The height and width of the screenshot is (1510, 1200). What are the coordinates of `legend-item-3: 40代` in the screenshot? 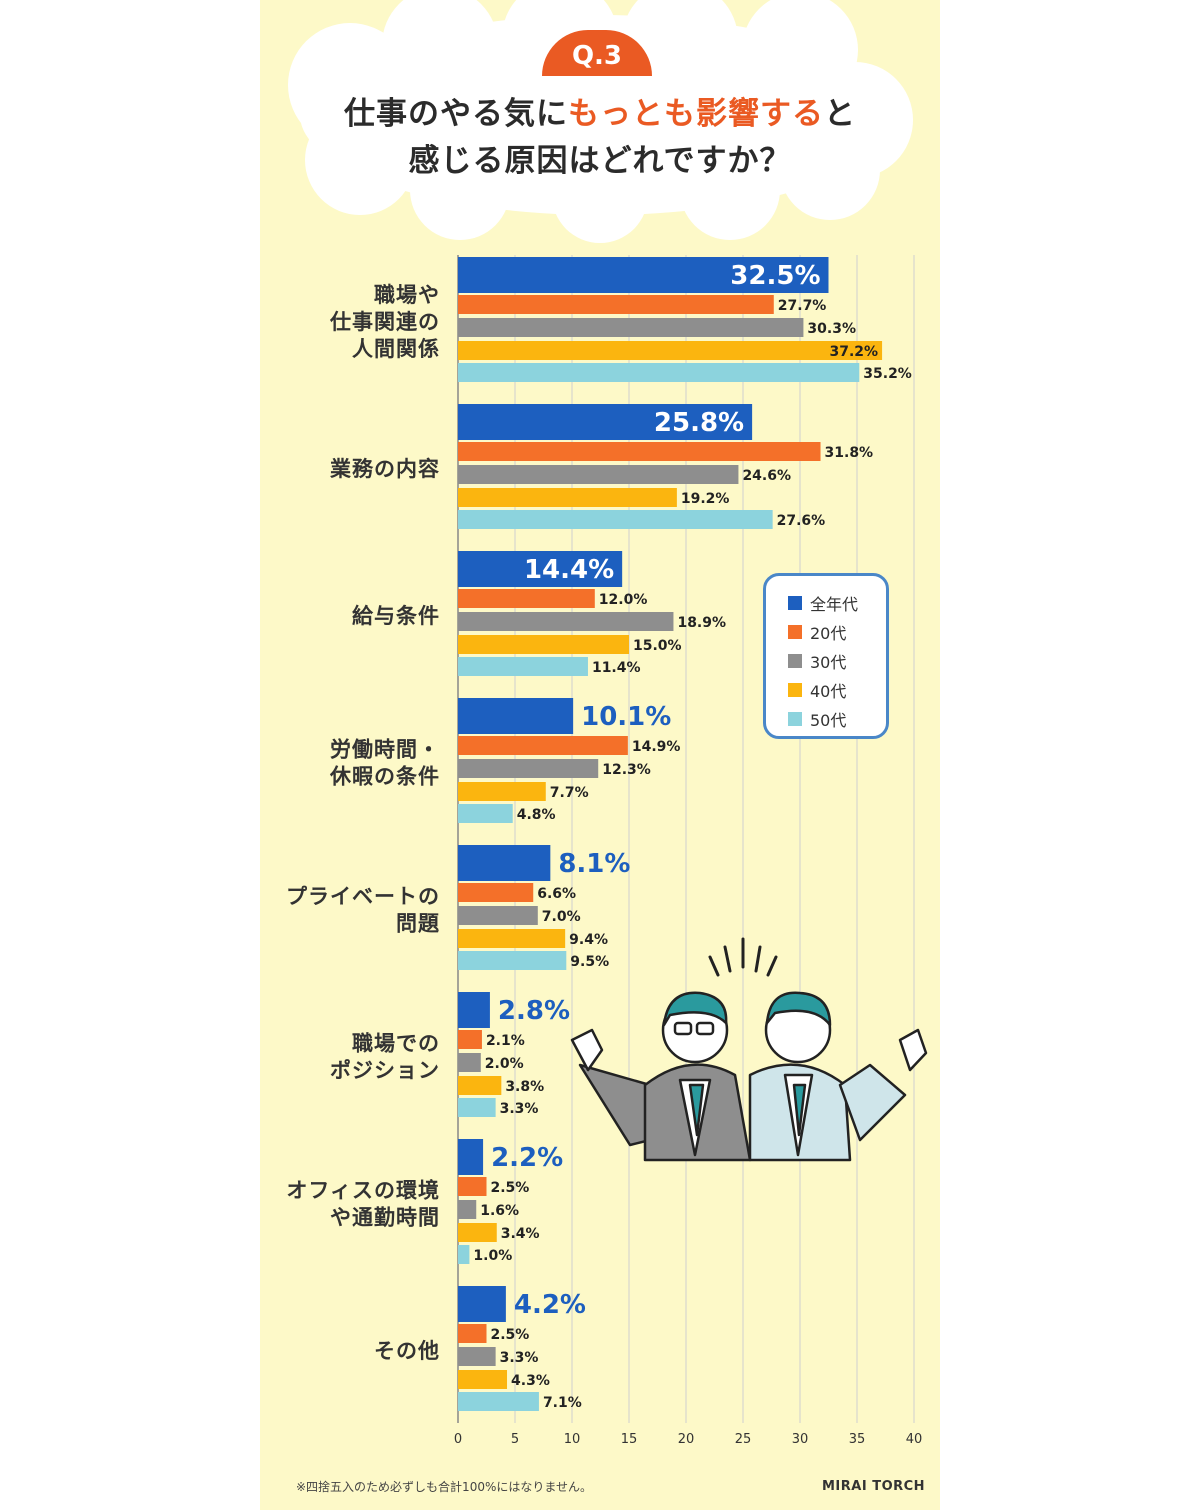 It's located at (817, 690).